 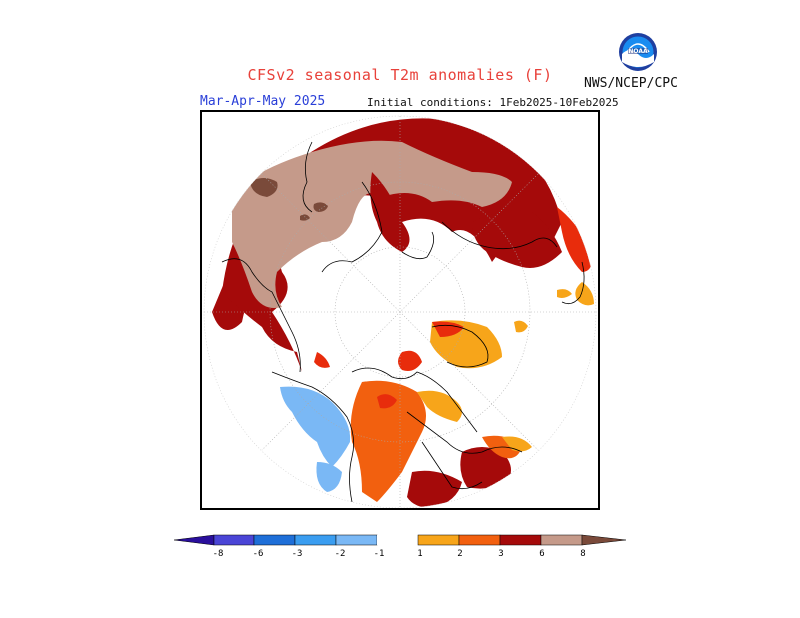 I want to click on initial-conditions-label: Initial conditions: 1Feb2025-10Feb2025, so click(x=493, y=102).